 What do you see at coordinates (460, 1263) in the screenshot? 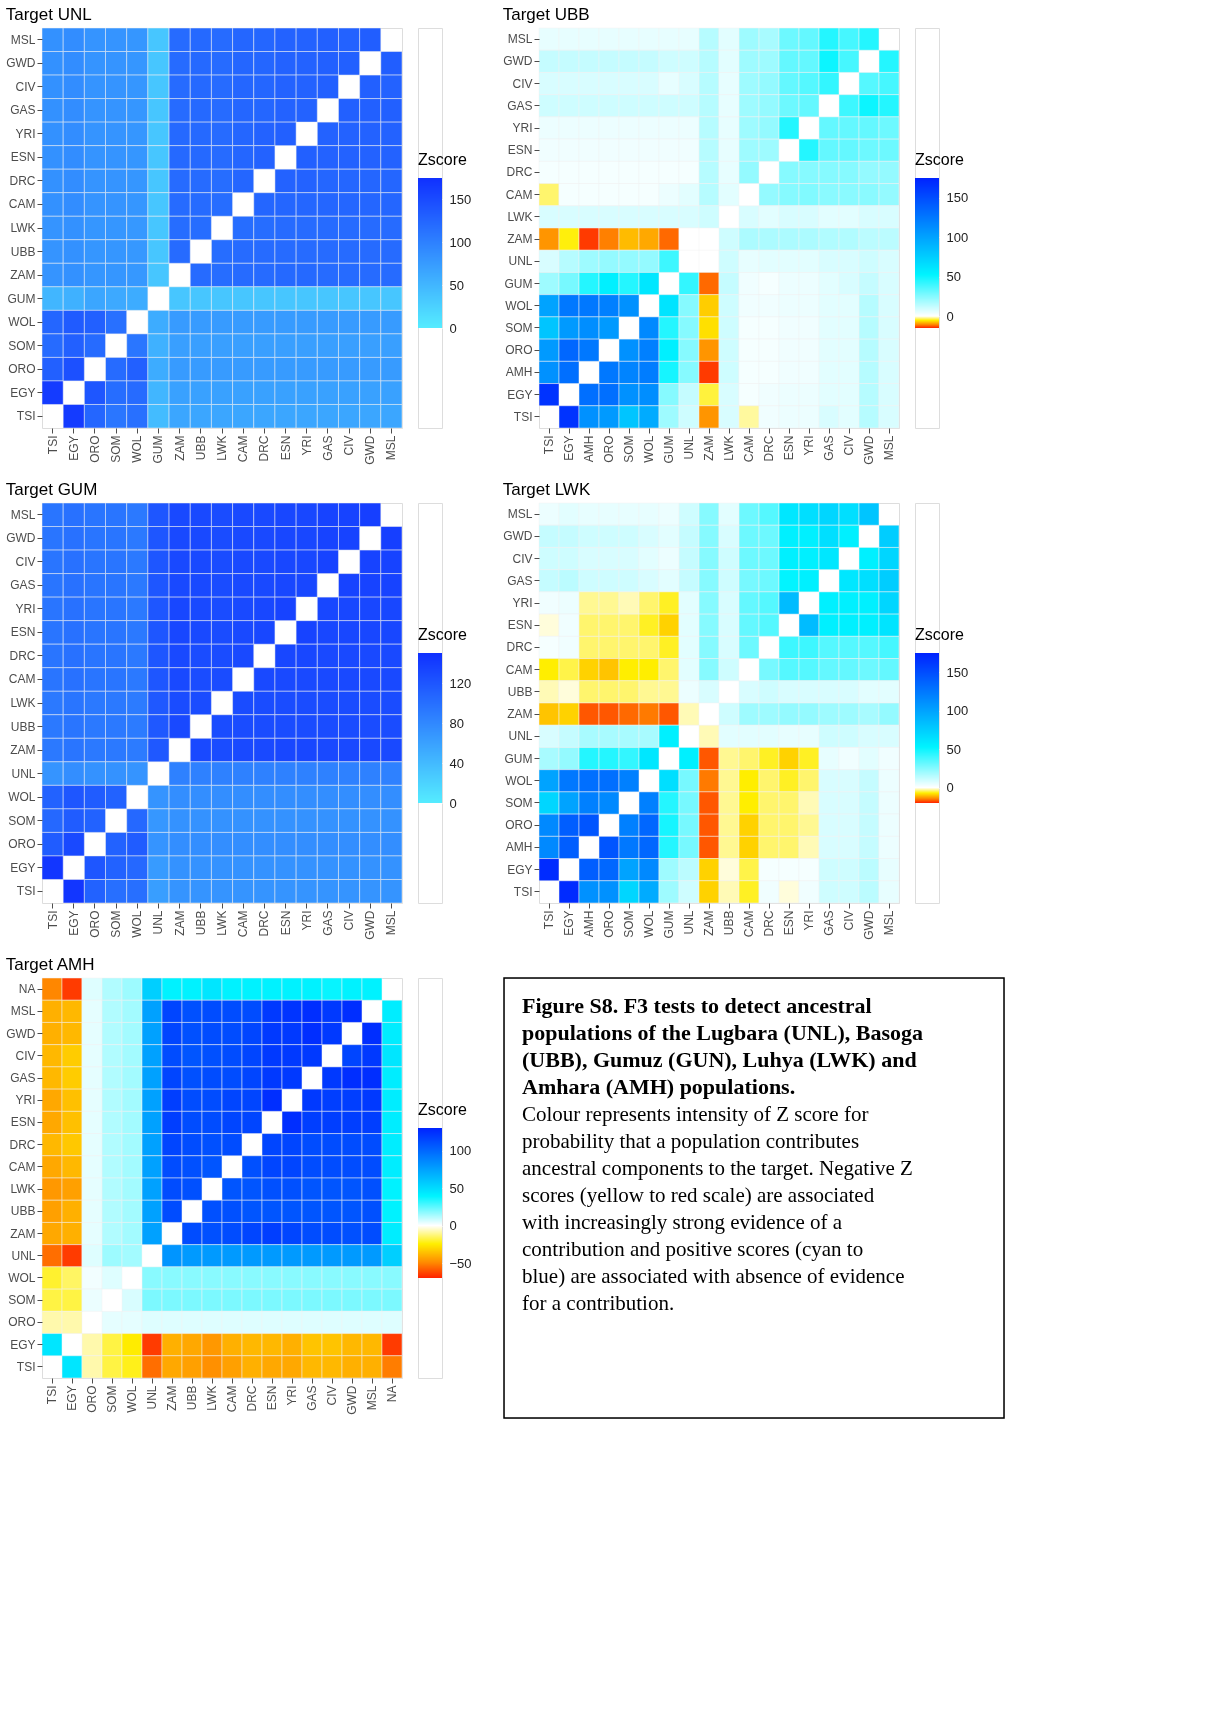
I see `color-bar-label: −50` at bounding box center [460, 1263].